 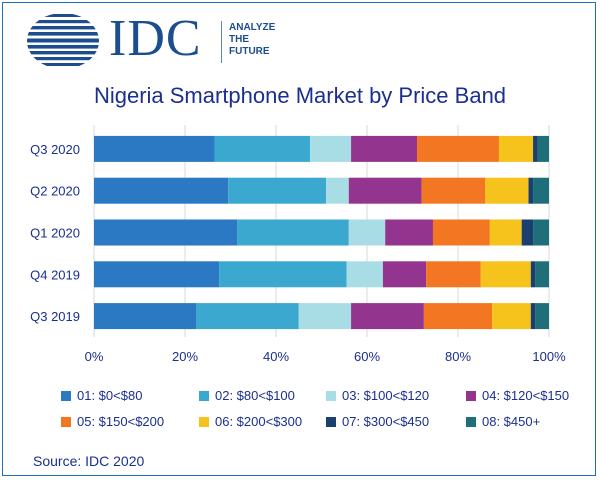 I want to click on tagline-line: FUTURE, so click(x=249, y=51).